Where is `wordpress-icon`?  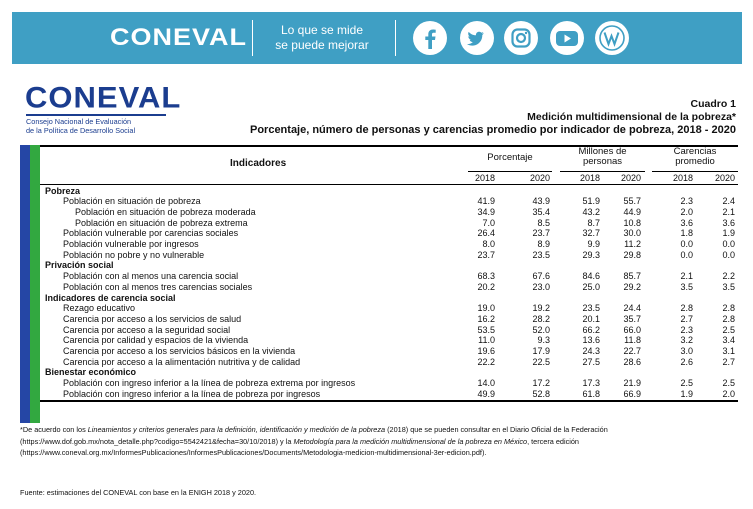
wordpress-icon is located at coordinates (612, 38).